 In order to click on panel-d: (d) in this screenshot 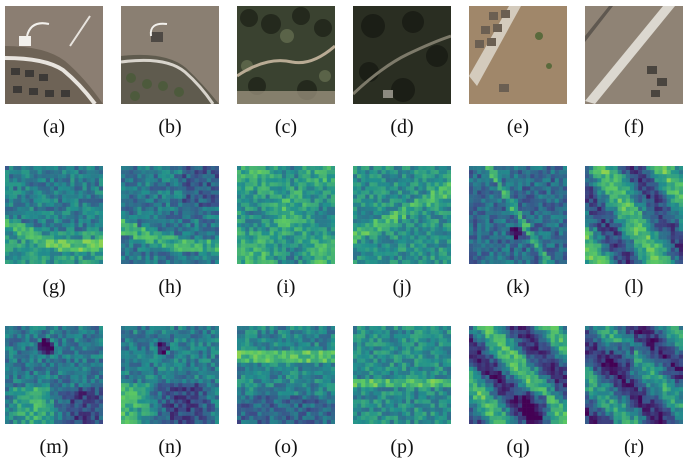, I will do `click(402, 72)`.